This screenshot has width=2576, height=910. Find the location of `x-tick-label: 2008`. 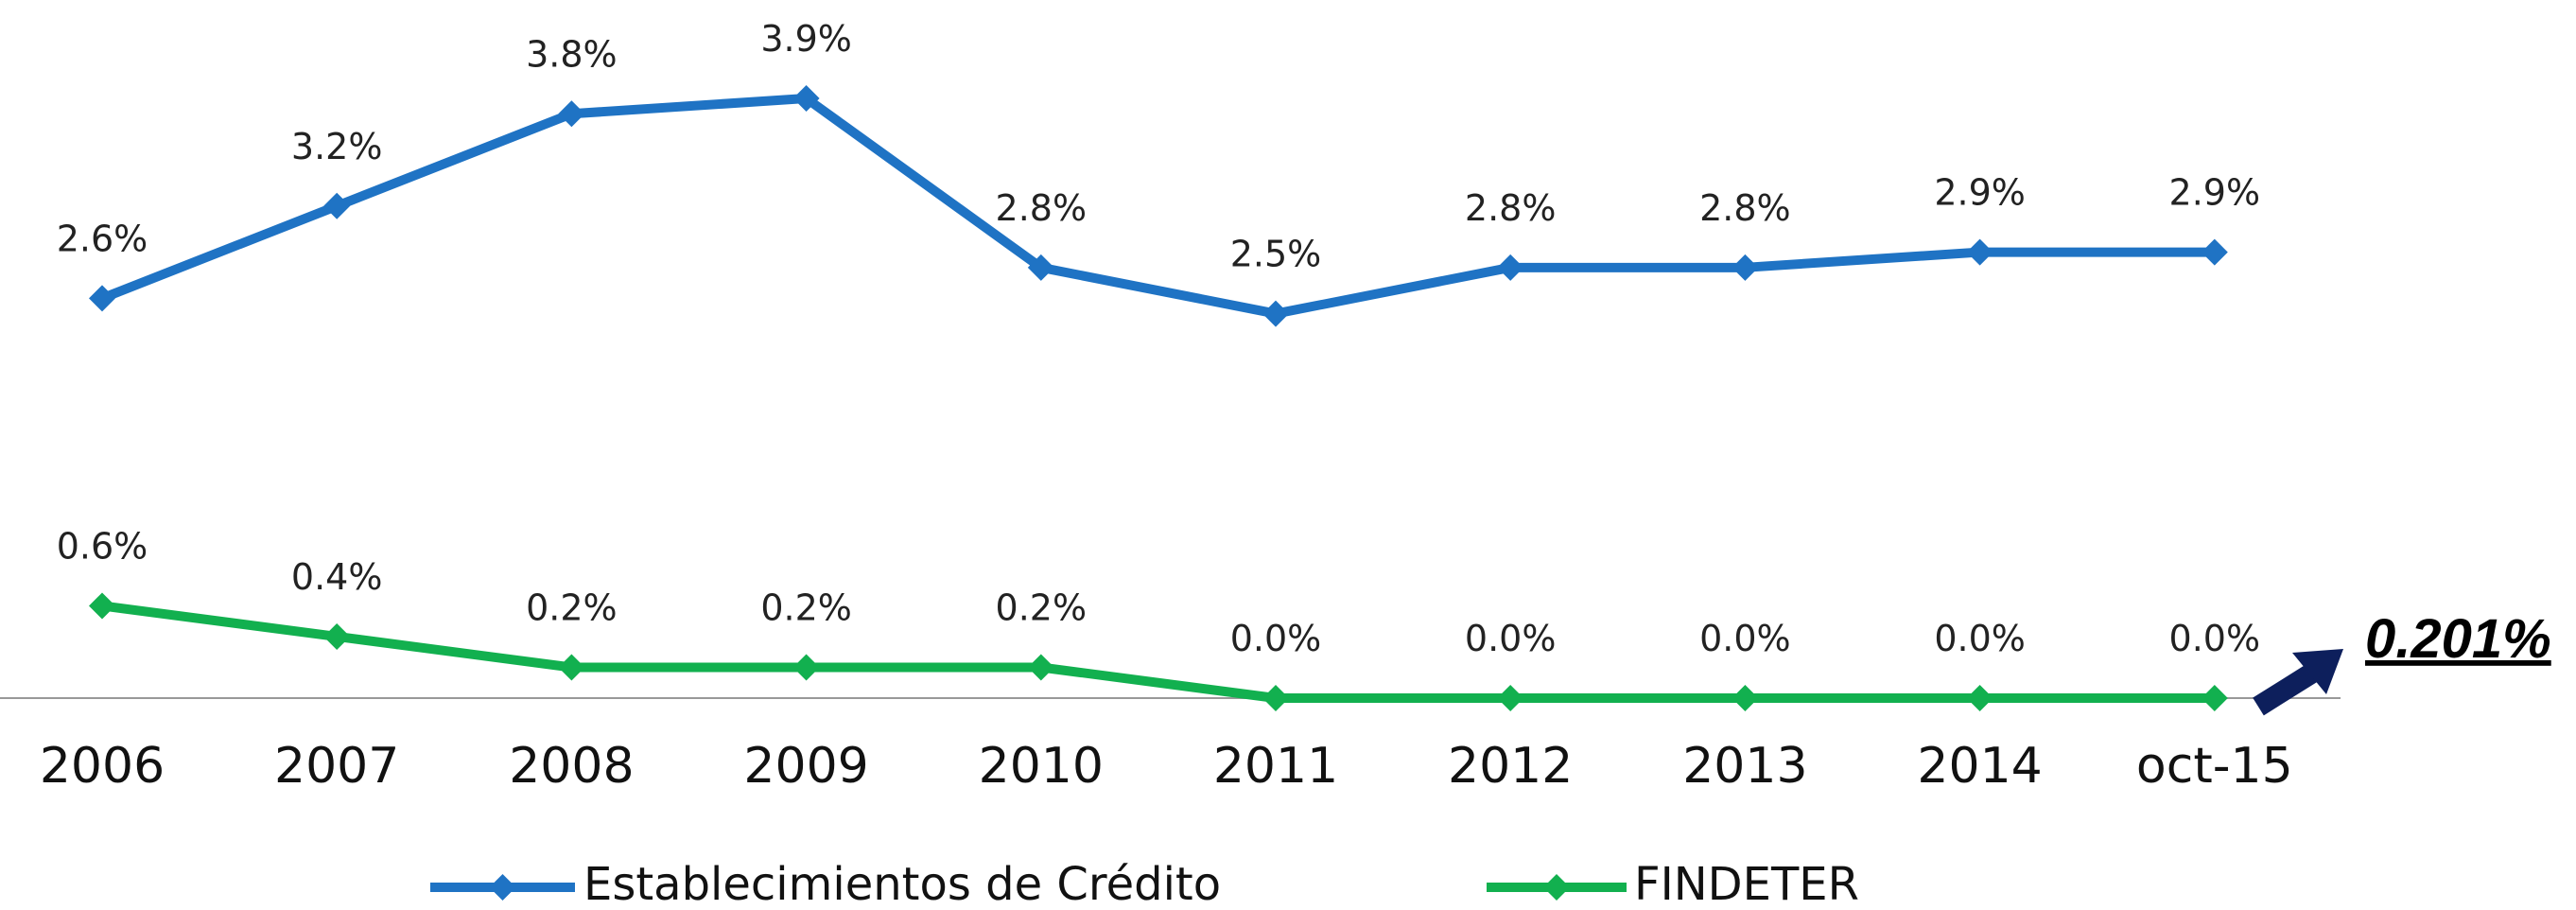

x-tick-label: 2008 is located at coordinates (571, 767).